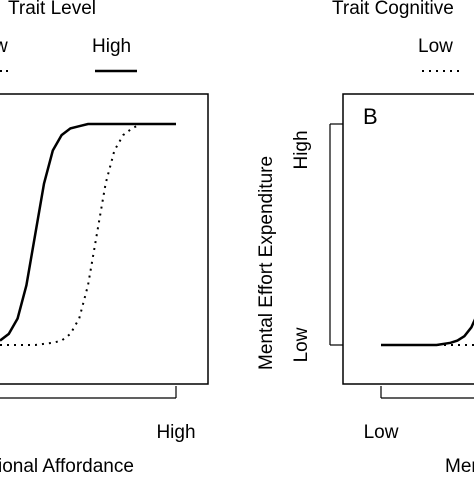 Image resolution: width=474 pixels, height=479 pixels. What do you see at coordinates (111, 46) in the screenshot?
I see `legend-label-high-a: High` at bounding box center [111, 46].